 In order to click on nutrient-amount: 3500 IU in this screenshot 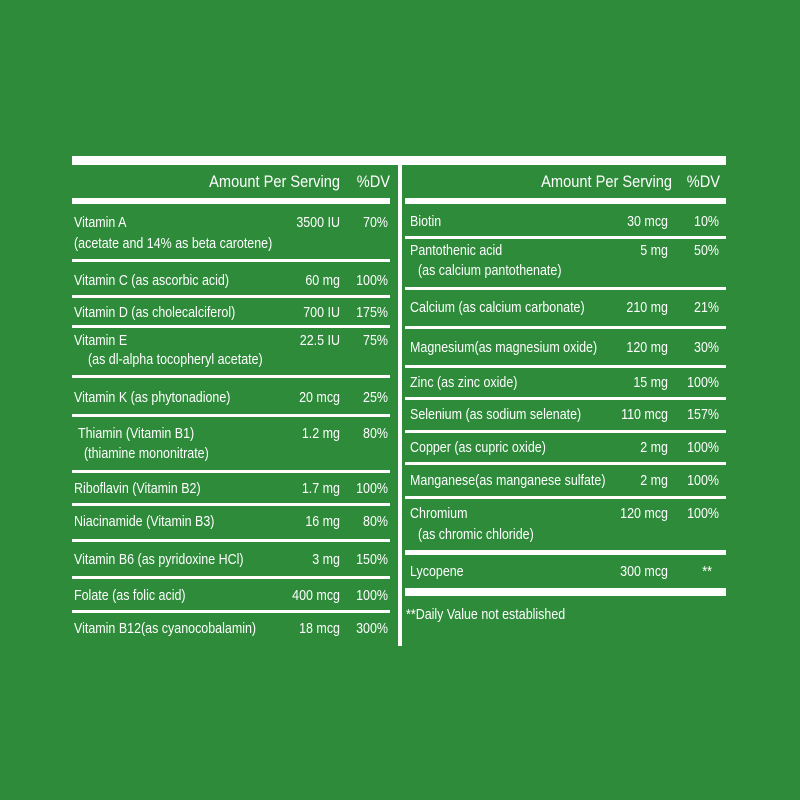, I will do `click(318, 223)`.